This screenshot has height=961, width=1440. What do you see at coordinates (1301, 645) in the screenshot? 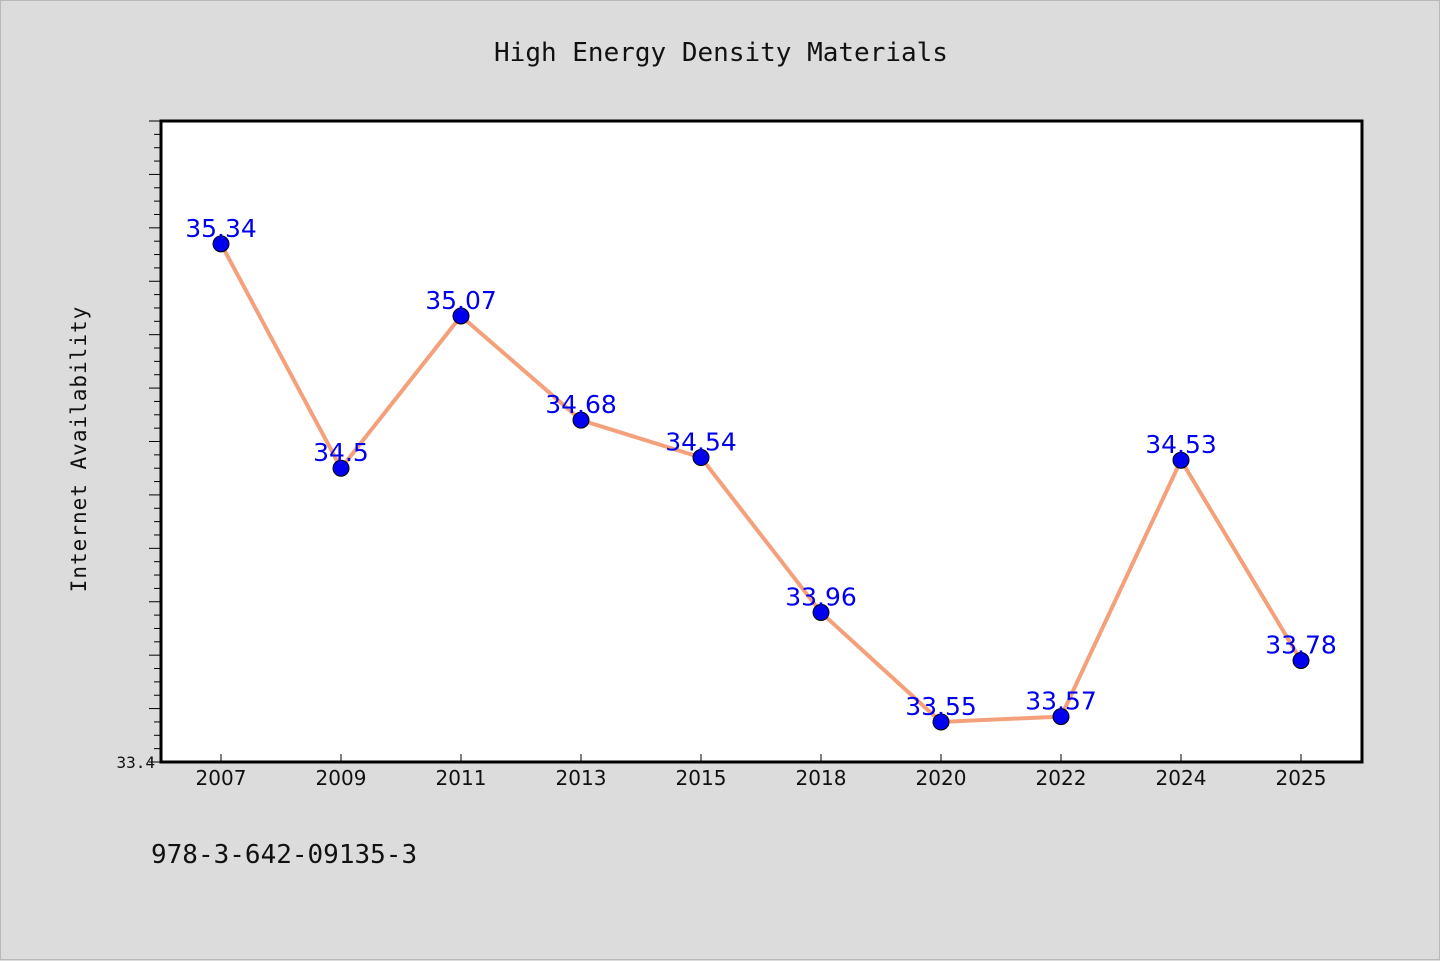
I see `data-label: 33.78` at bounding box center [1301, 645].